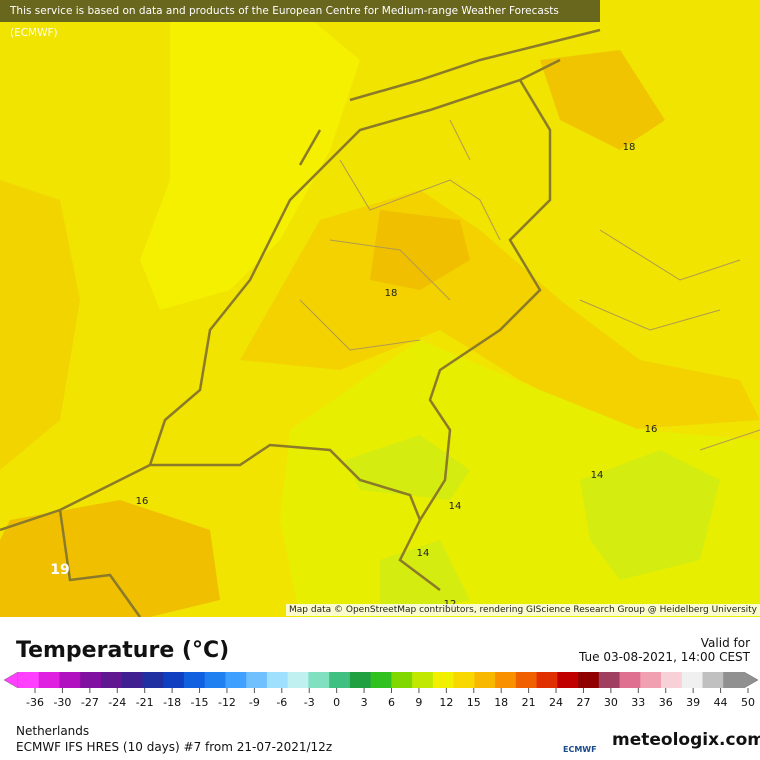 Image resolution: width=760 pixels, height=760 pixels. What do you see at coordinates (145, 702) in the screenshot?
I see `colorbar-tick-label: -21` at bounding box center [145, 702].